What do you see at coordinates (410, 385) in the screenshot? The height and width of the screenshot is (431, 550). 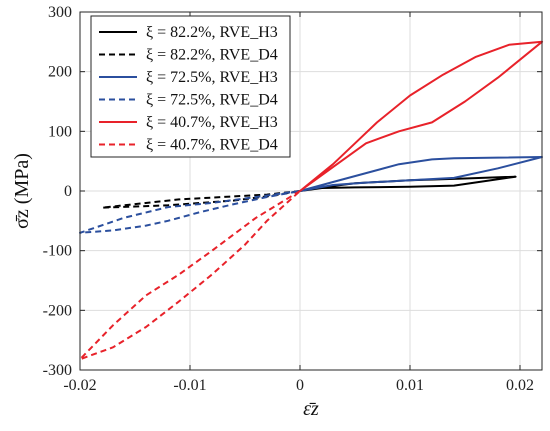 I see `x-tick-label: 0.01` at bounding box center [410, 385].